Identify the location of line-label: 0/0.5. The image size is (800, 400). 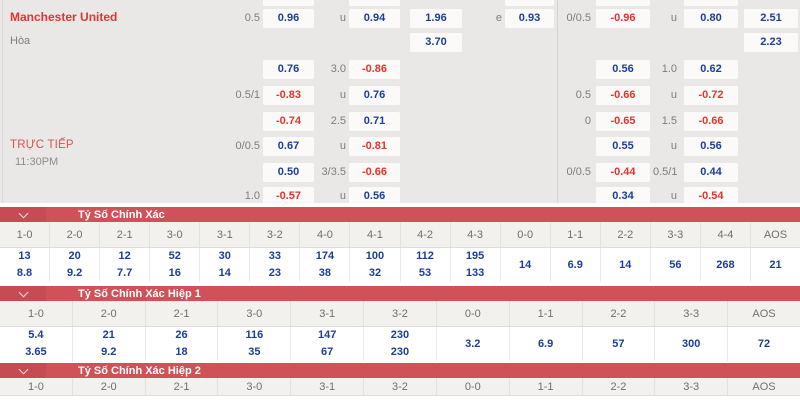
(247, 146).